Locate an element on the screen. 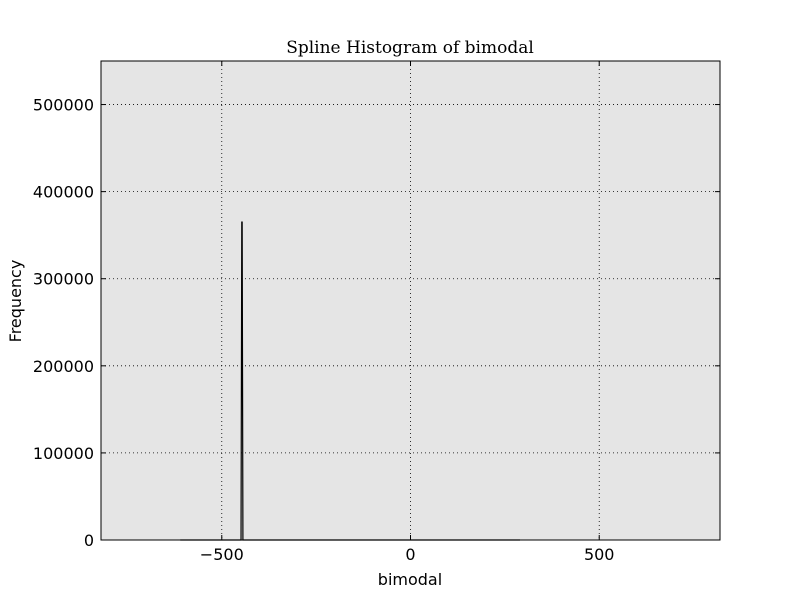  y-tick-label: 200000 is located at coordinates (63, 366).